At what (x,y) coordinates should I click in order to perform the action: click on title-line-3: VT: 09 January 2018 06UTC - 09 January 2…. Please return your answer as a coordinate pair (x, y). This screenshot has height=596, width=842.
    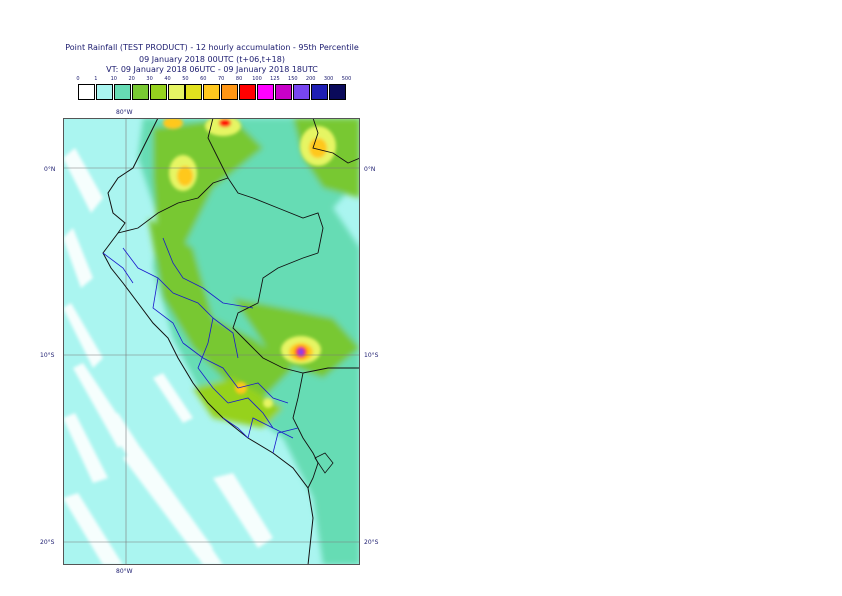
    Looking at the image, I should click on (212, 69).